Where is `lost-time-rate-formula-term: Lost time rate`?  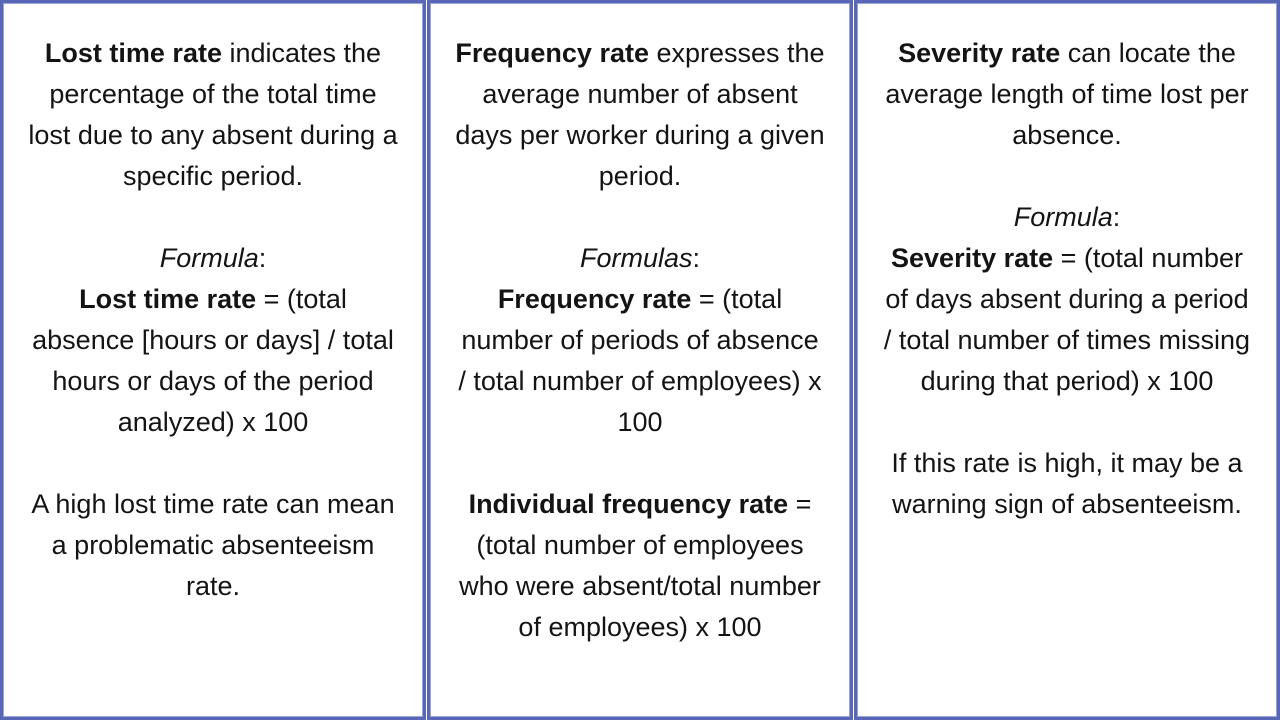 lost-time-rate-formula-term: Lost time rate is located at coordinates (168, 299).